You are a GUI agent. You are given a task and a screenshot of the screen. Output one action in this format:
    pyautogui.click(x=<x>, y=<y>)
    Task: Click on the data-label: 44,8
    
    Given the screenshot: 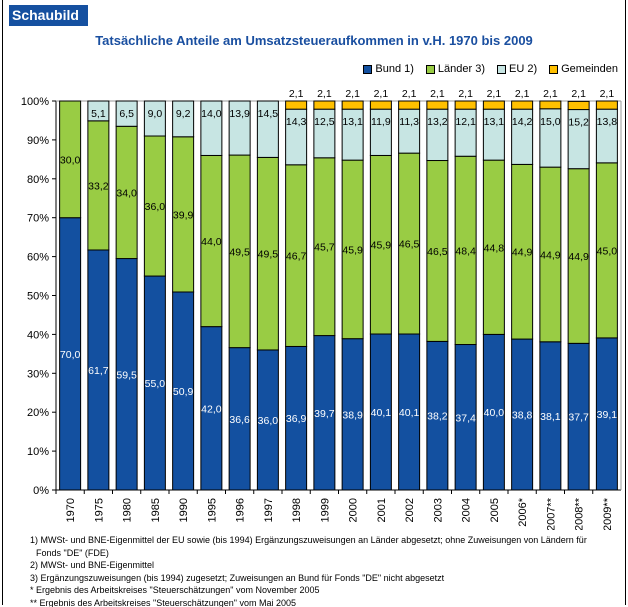 What is the action you would take?
    pyautogui.click(x=494, y=248)
    